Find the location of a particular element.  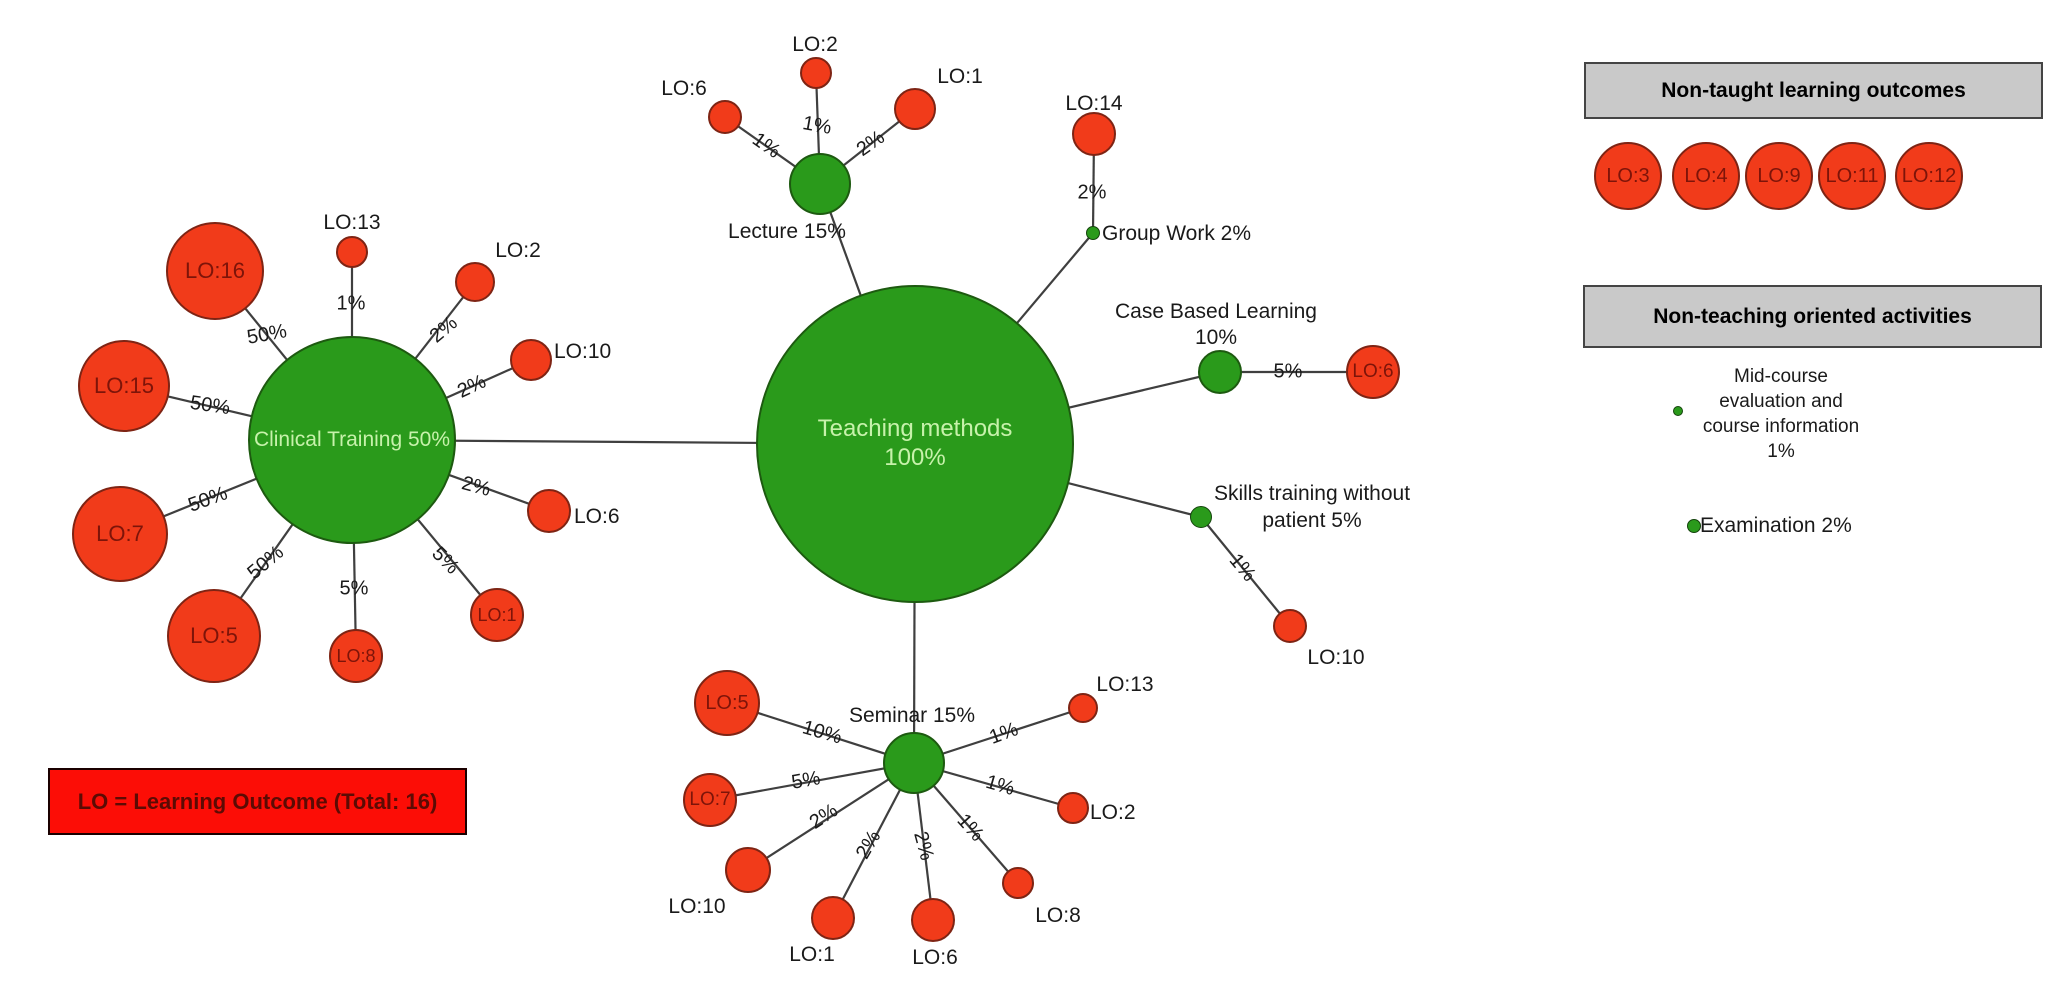

legend-box: LO = Learning Outcome (Total: 16) is located at coordinates (257, 801).